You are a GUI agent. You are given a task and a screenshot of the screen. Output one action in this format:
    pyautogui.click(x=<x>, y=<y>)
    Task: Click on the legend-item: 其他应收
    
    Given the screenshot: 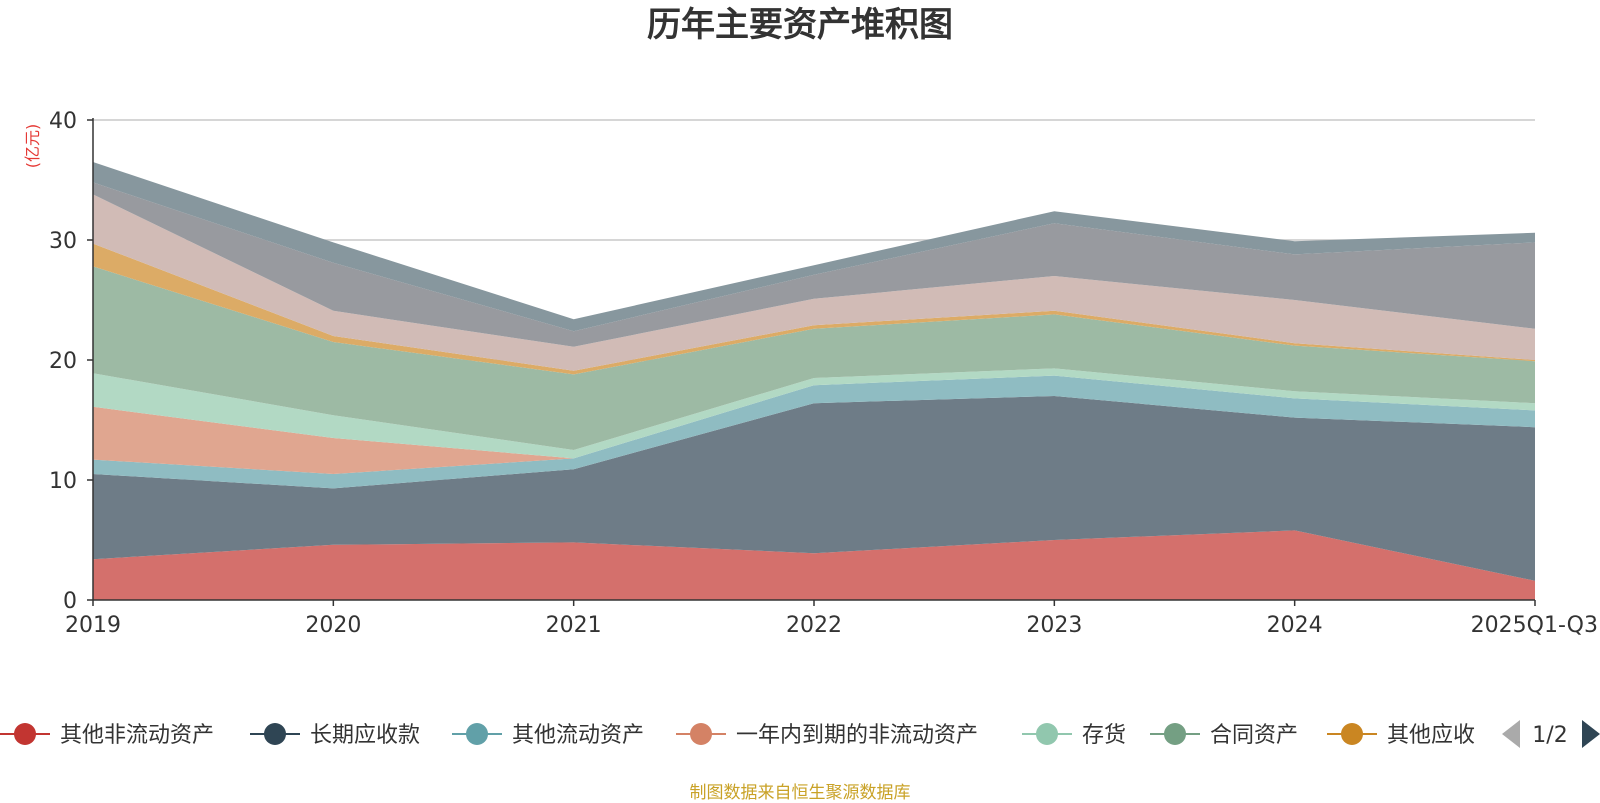 What is the action you would take?
    pyautogui.click(x=1401, y=735)
    